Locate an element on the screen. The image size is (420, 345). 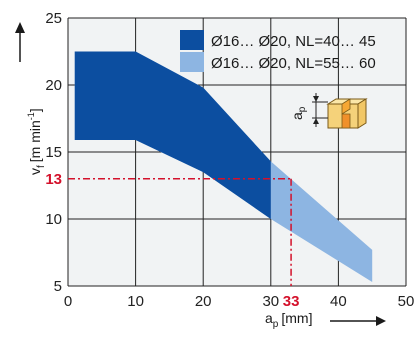
legend-label-nl-55-60: Ø16… Ø20, NL=55… 60 is located at coordinates (293, 63).